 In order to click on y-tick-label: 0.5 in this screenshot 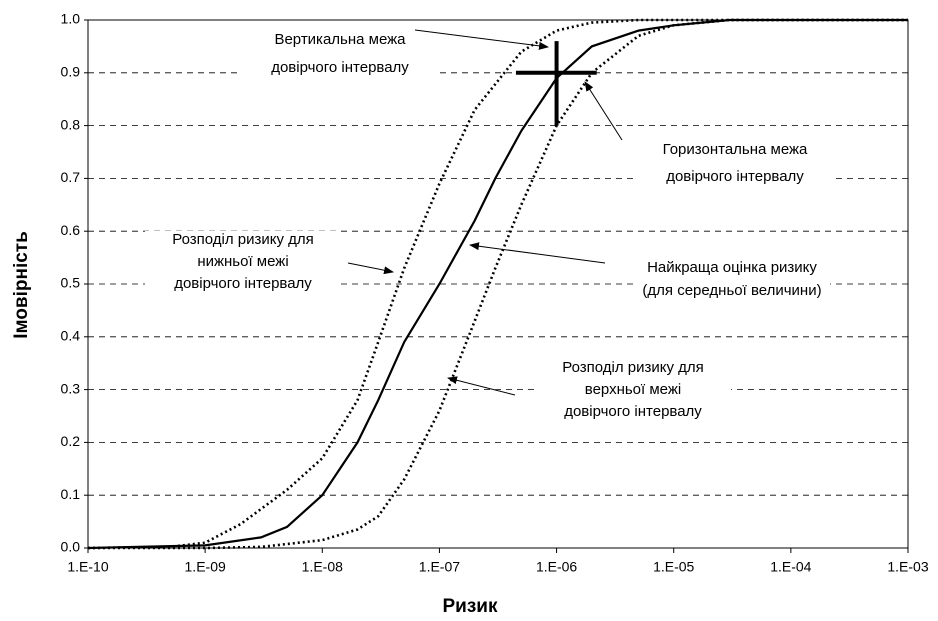, I will do `click(71, 283)`.